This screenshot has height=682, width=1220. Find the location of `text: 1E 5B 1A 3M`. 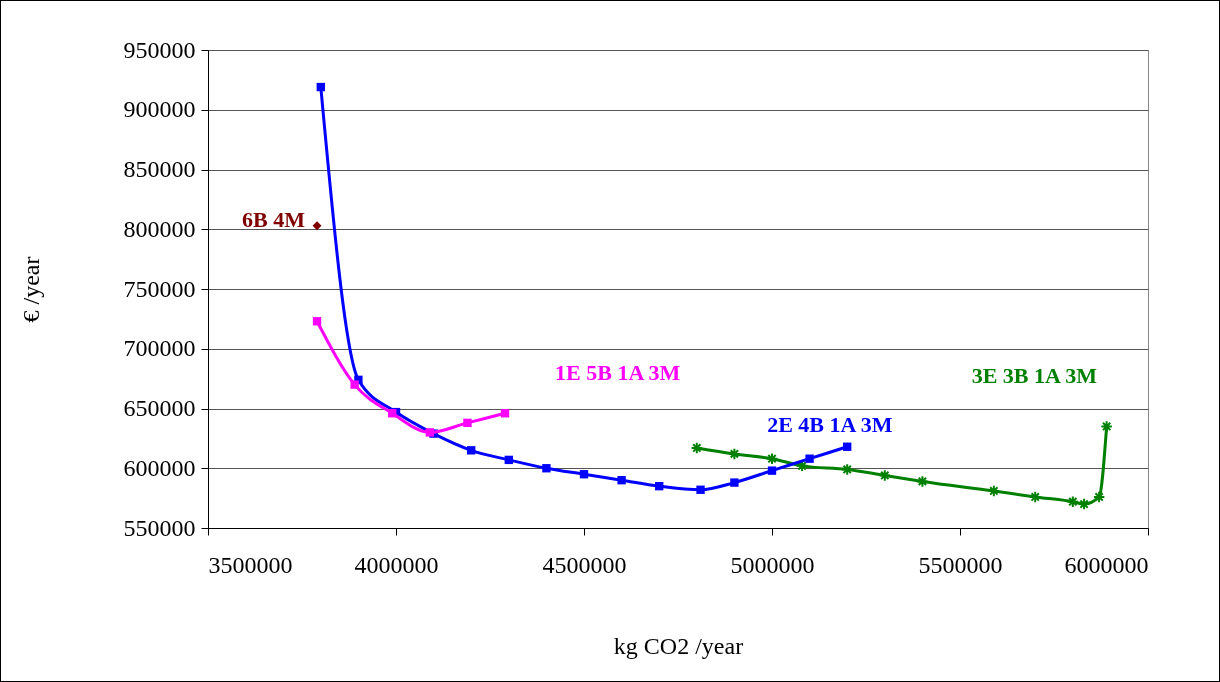

text: 1E 5B 1A 3M is located at coordinates (618, 373).